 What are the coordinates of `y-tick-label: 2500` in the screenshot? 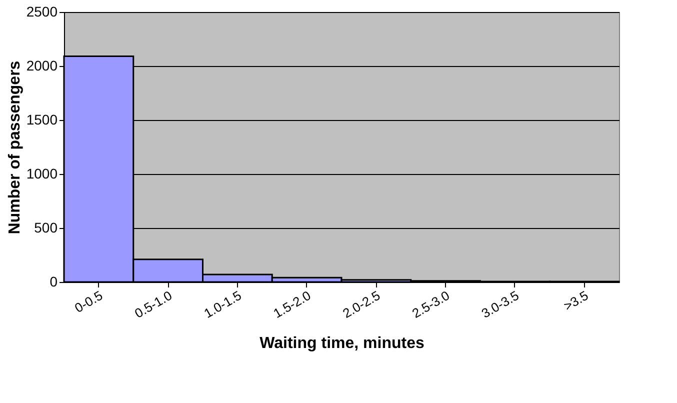 It's located at (42, 12).